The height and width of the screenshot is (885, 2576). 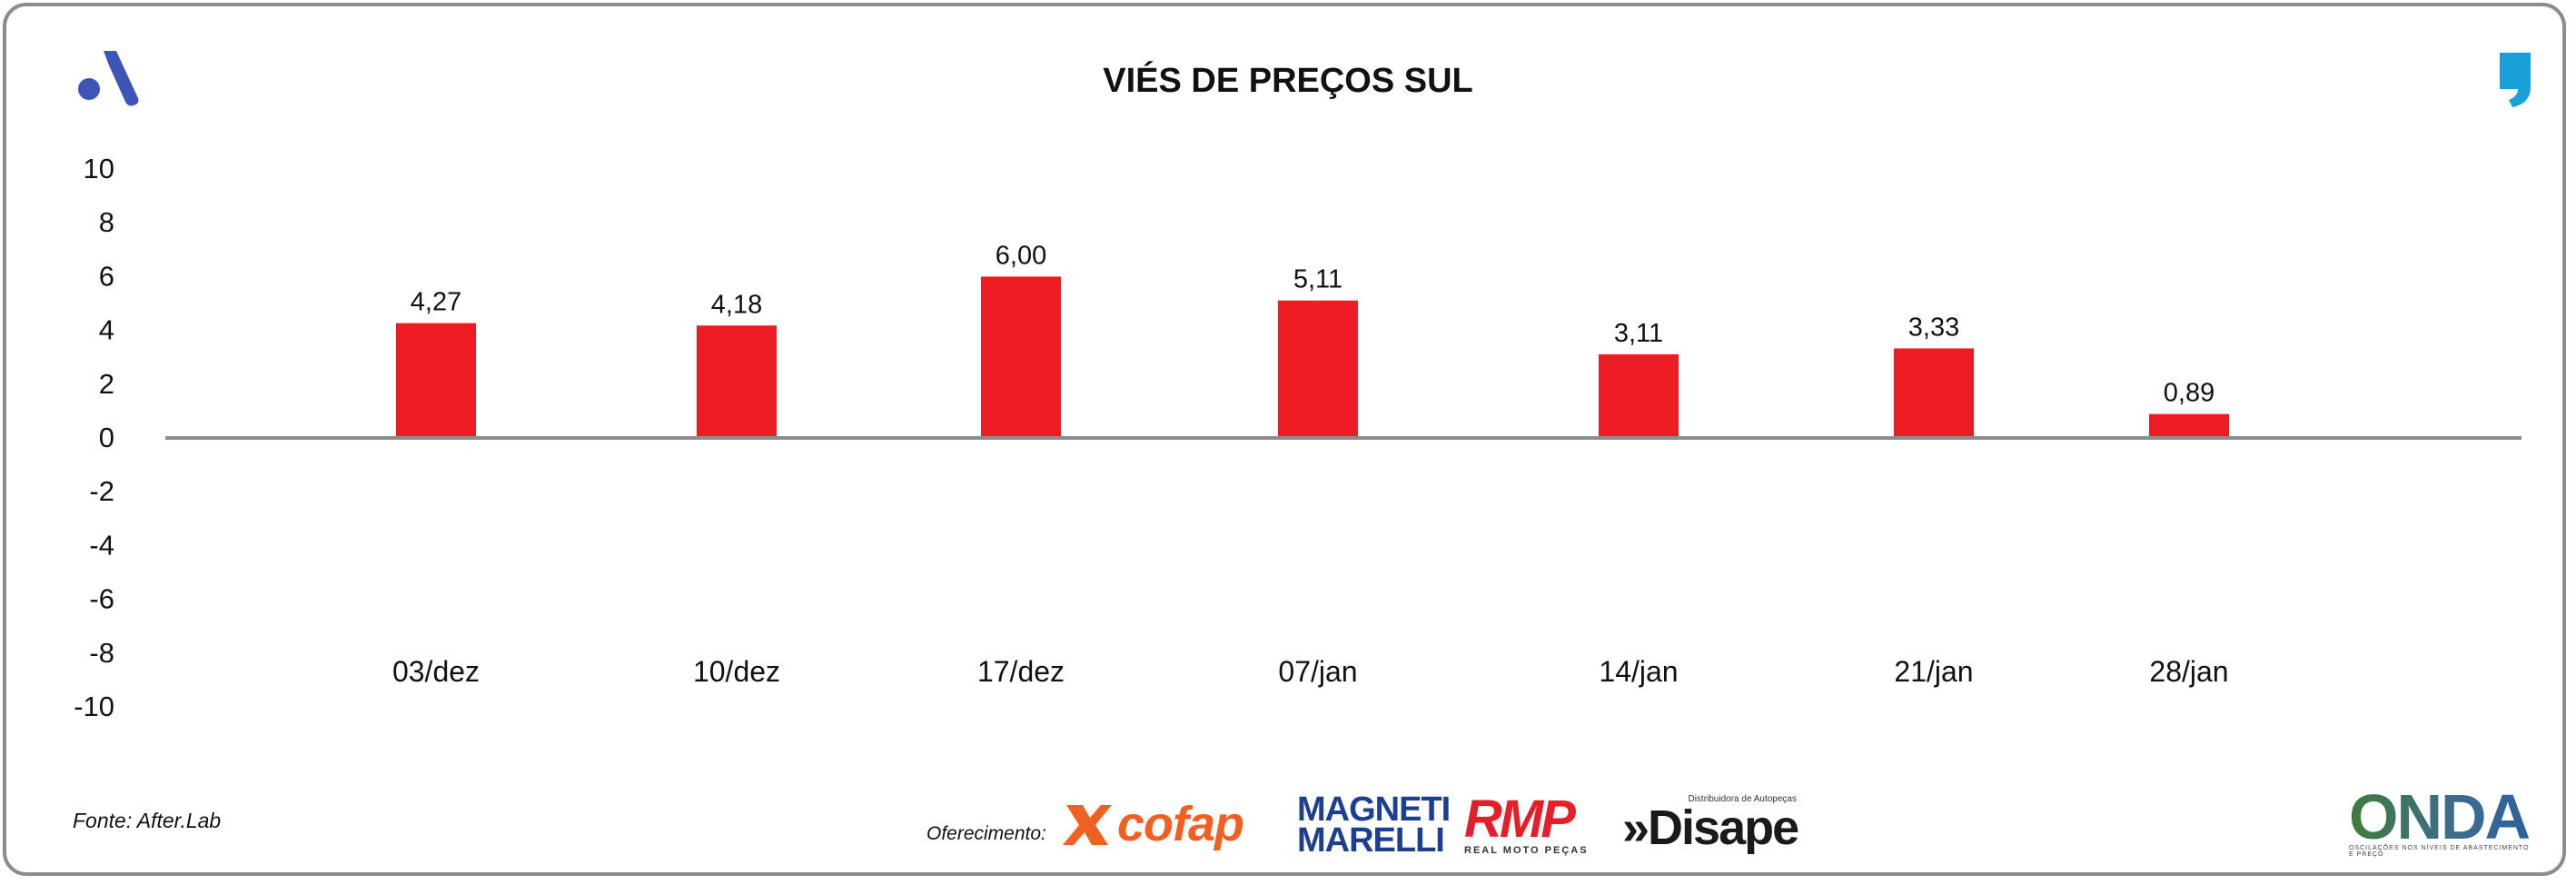 I want to click on quote-mark-icon, so click(x=2515, y=80).